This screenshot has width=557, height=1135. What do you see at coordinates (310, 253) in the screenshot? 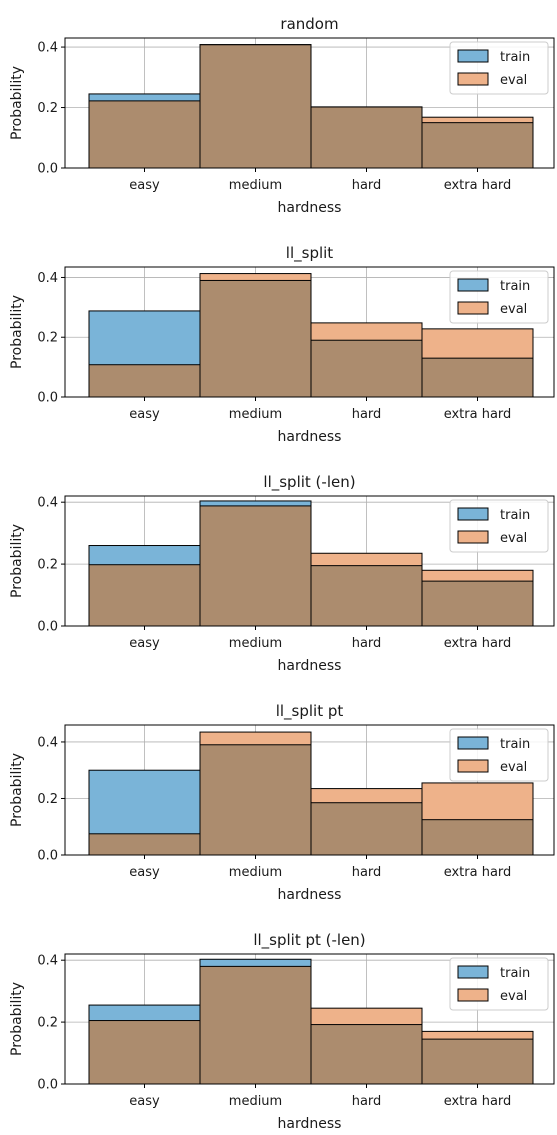
I see `chart-title: ll_split` at bounding box center [310, 253].